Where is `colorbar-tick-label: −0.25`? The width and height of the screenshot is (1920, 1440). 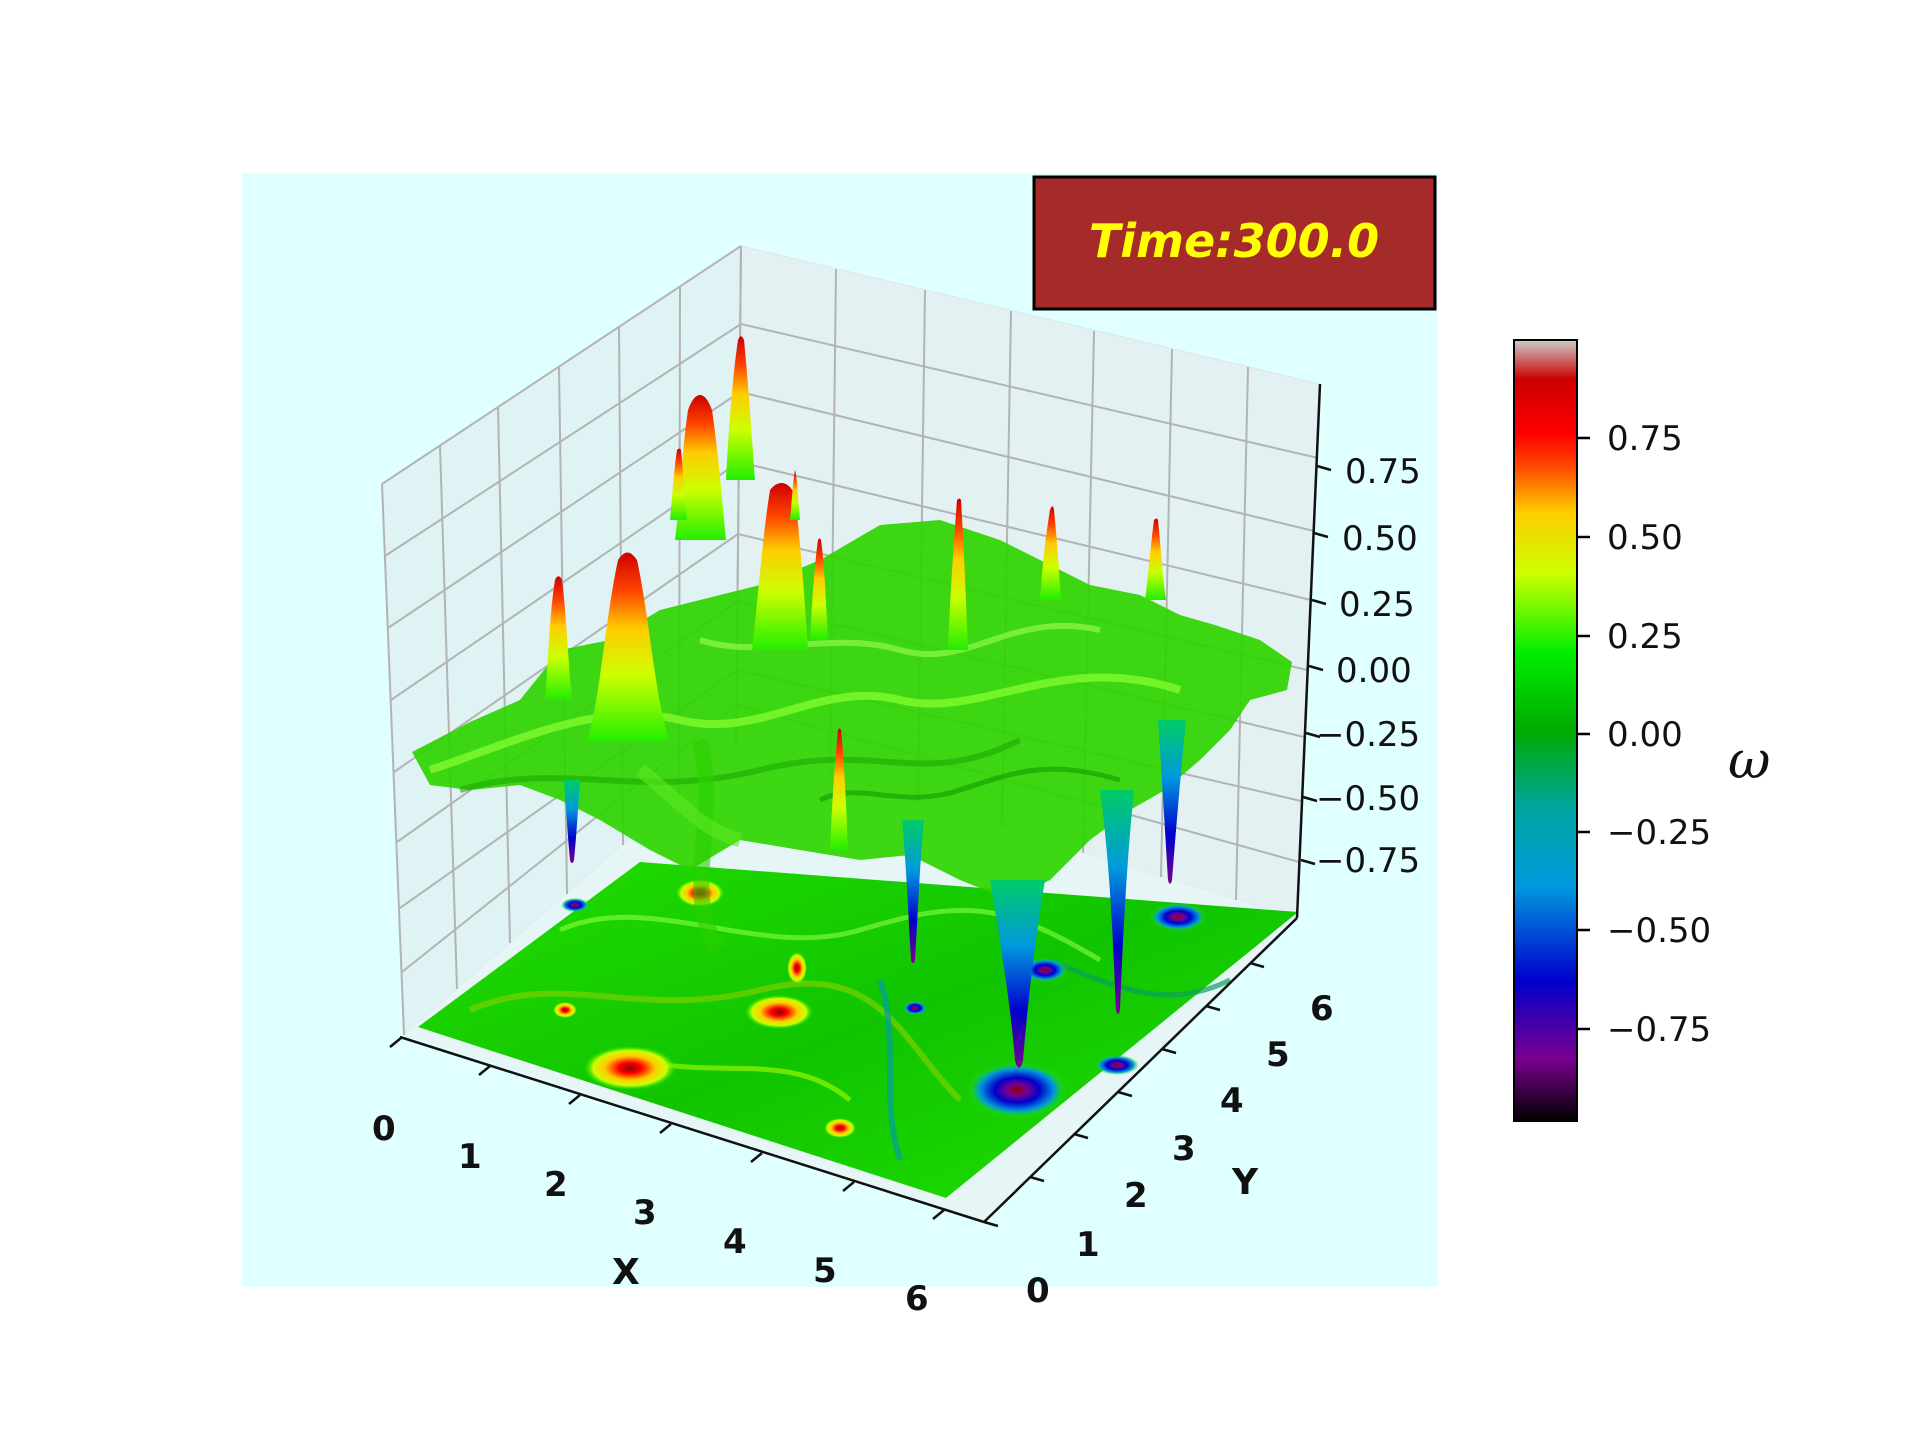
colorbar-tick-label: −0.25 is located at coordinates (1659, 833).